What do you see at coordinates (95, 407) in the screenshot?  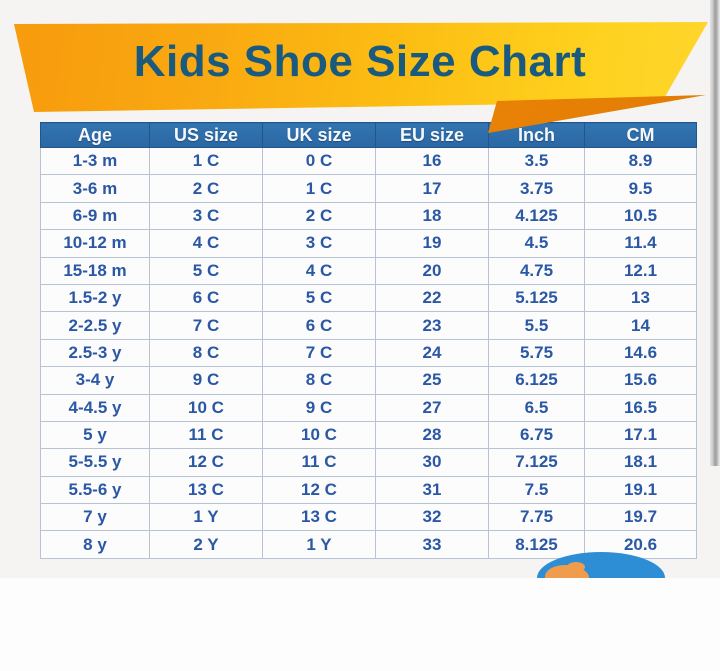 I see `table-cell: 4-4.5 y` at bounding box center [95, 407].